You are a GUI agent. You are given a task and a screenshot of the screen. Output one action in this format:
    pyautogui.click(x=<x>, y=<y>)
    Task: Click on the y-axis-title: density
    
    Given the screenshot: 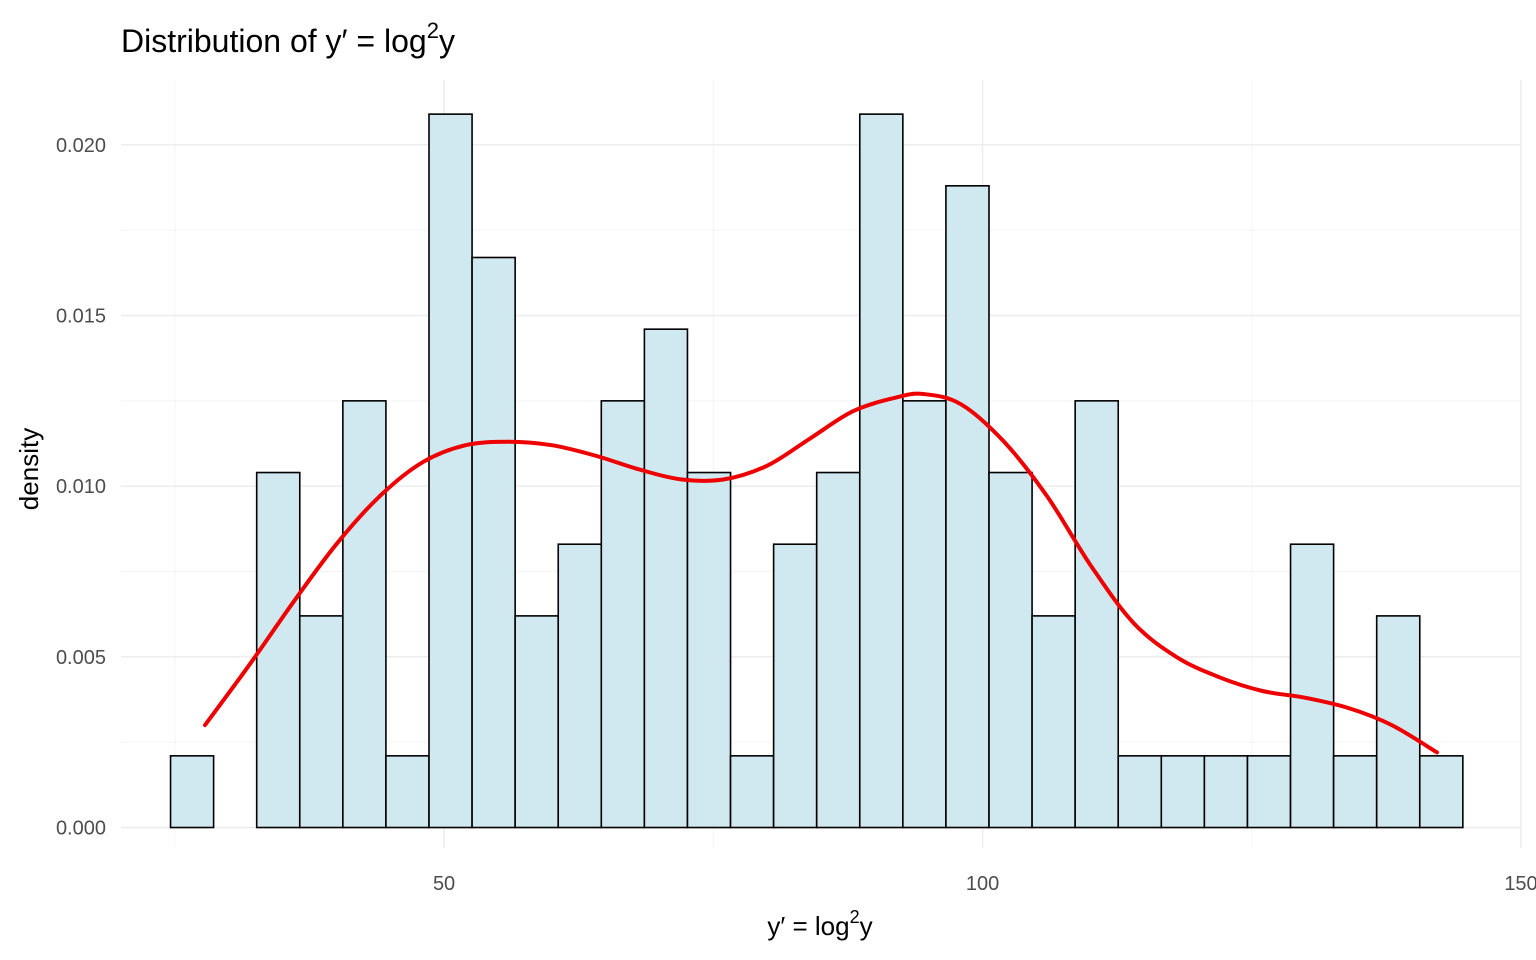 What is the action you would take?
    pyautogui.click(x=29, y=469)
    